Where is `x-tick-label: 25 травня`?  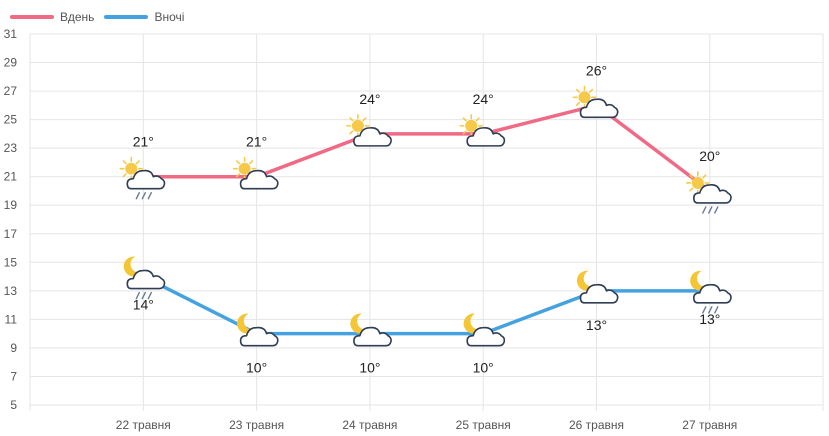 x-tick-label: 25 травня is located at coordinates (483, 425).